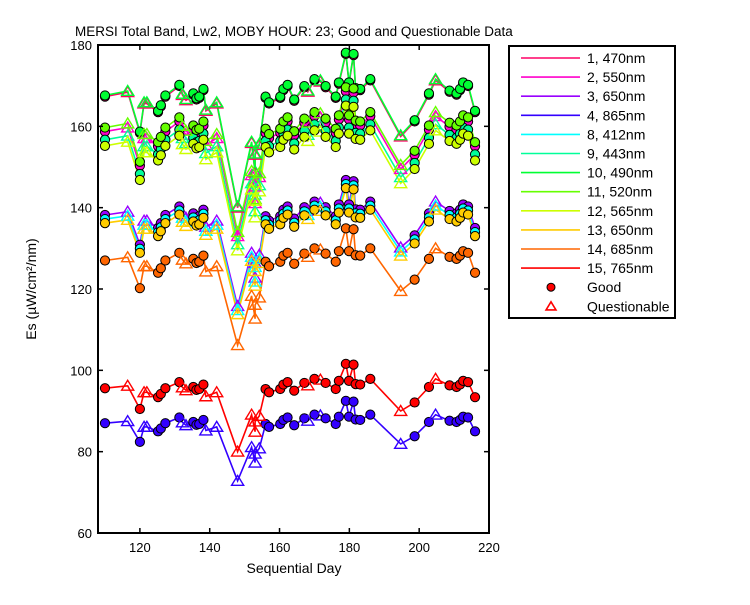 This screenshot has height=605, width=750. I want to click on legend-box, so click(592, 182).